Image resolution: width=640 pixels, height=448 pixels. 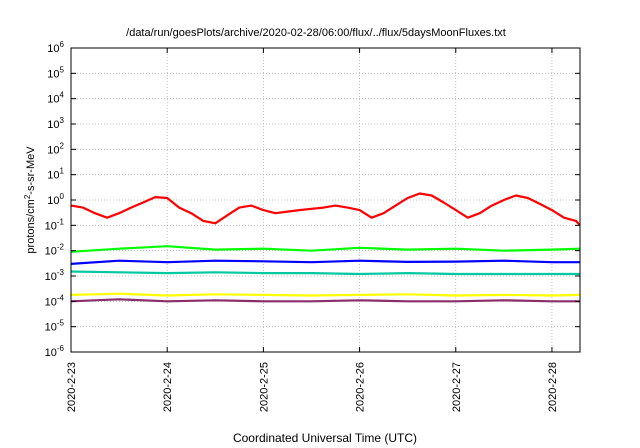 I want to click on y-tick-label: 10⁻⁶, so click(x=55, y=351).